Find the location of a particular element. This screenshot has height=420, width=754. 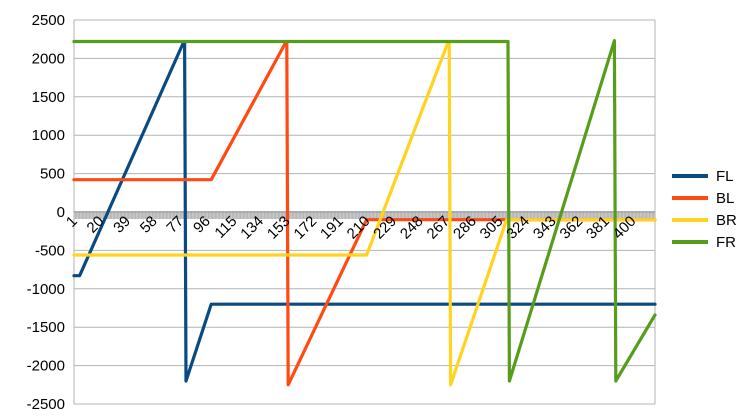

zero-band-layer is located at coordinates (364, 215).